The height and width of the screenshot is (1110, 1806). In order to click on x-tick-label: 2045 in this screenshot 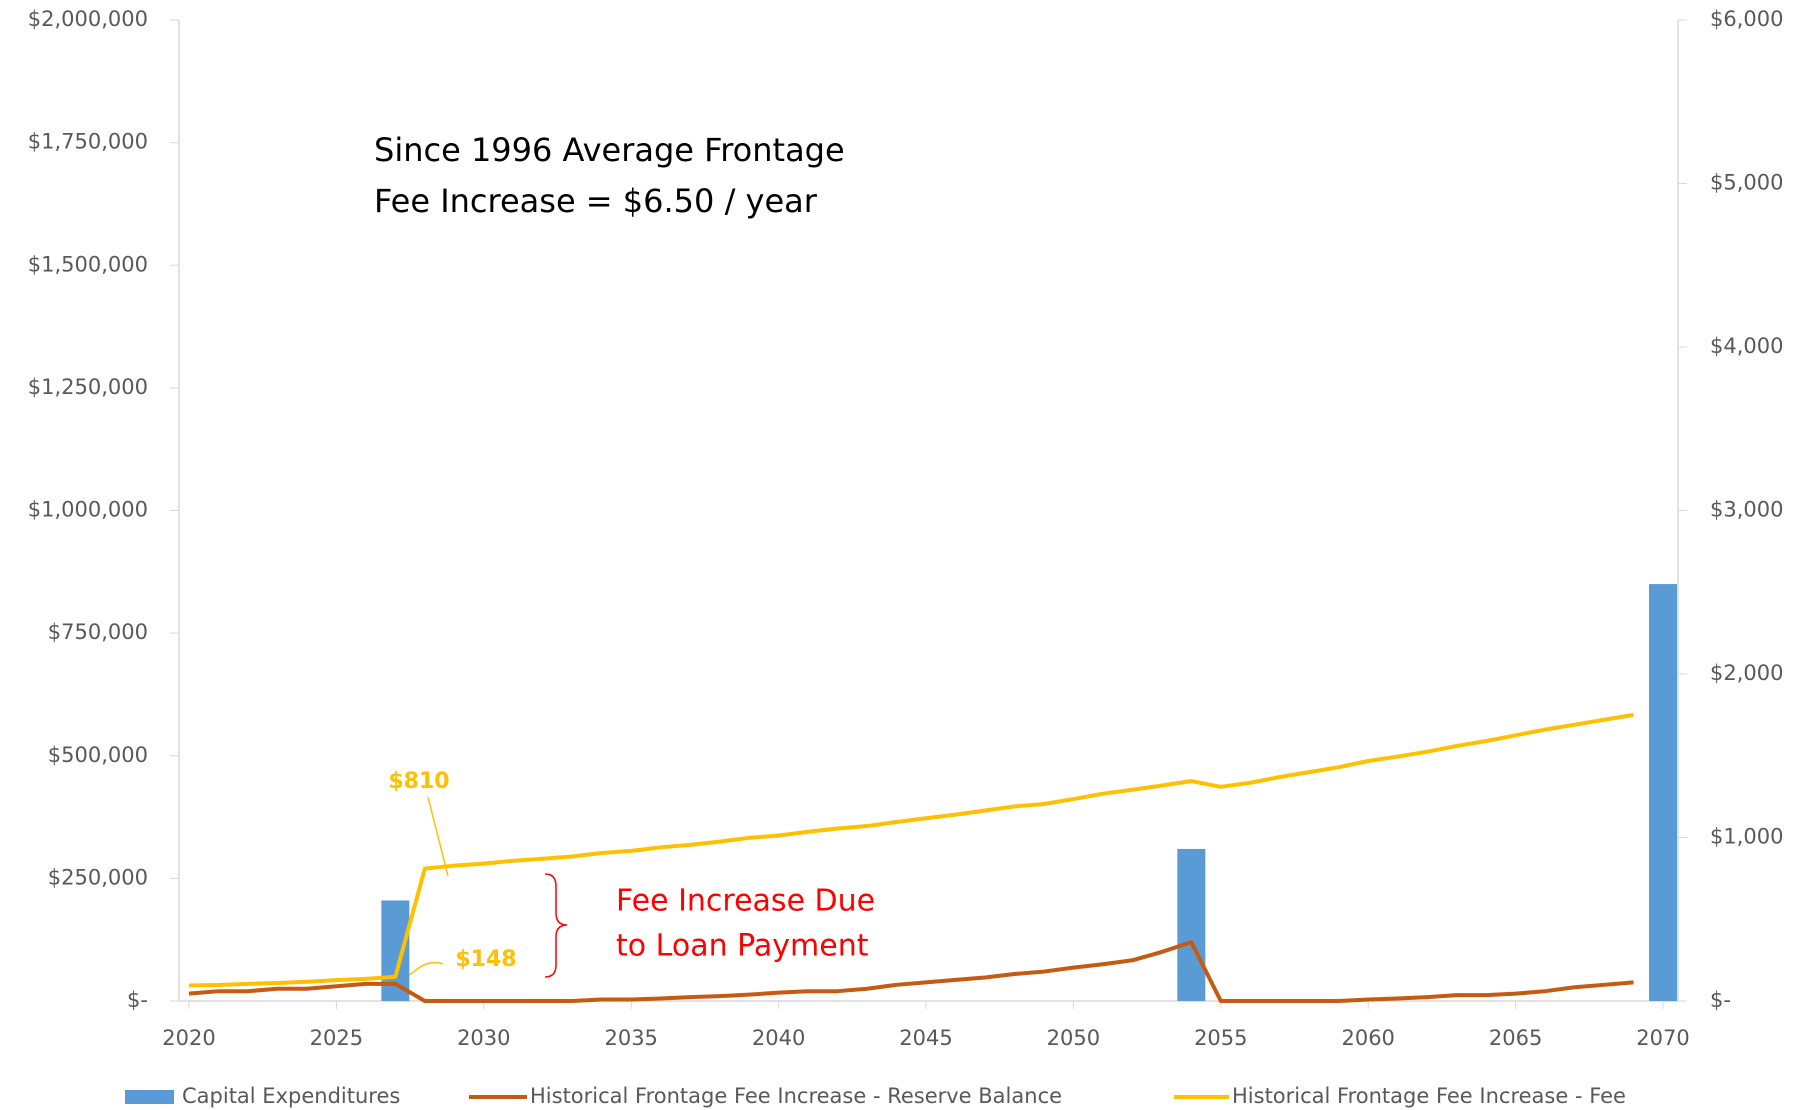, I will do `click(925, 1038)`.